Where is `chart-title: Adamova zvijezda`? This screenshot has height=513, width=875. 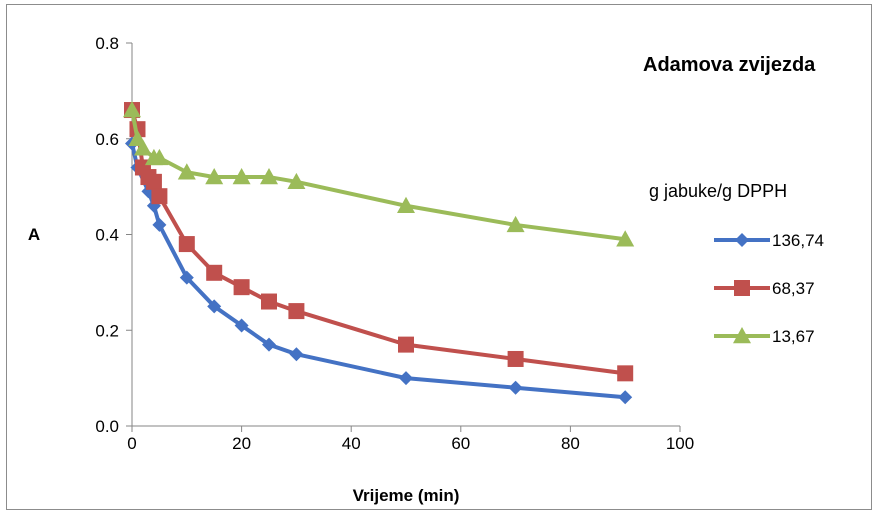
chart-title: Adamova zvijezda is located at coordinates (729, 65).